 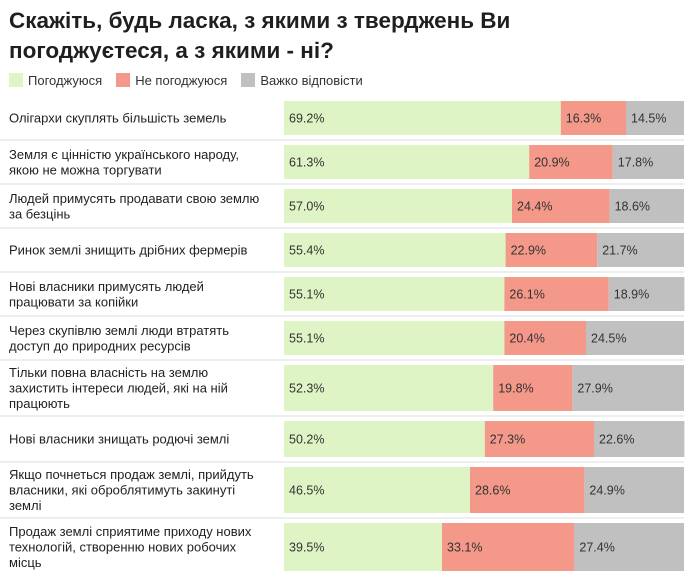 I want to click on legend-swatch-disagree, so click(x=123, y=80).